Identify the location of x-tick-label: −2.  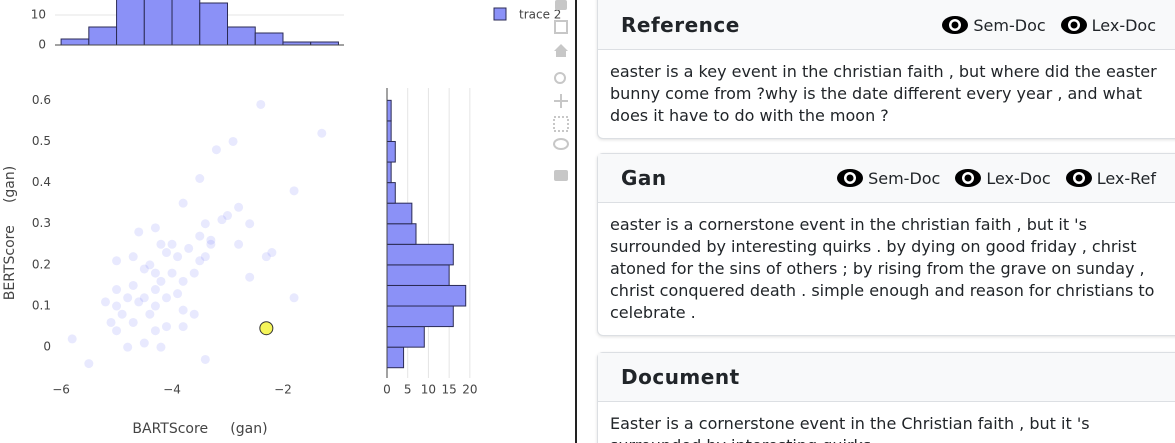
(283, 390).